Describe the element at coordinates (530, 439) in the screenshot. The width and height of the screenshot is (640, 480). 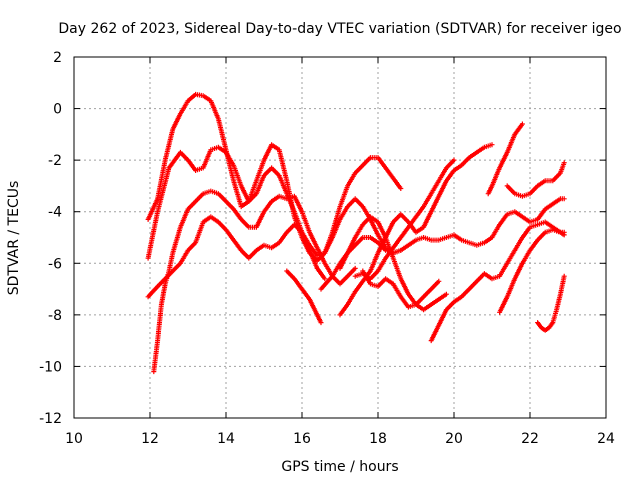
I see `x-tick-label: 22` at that location.